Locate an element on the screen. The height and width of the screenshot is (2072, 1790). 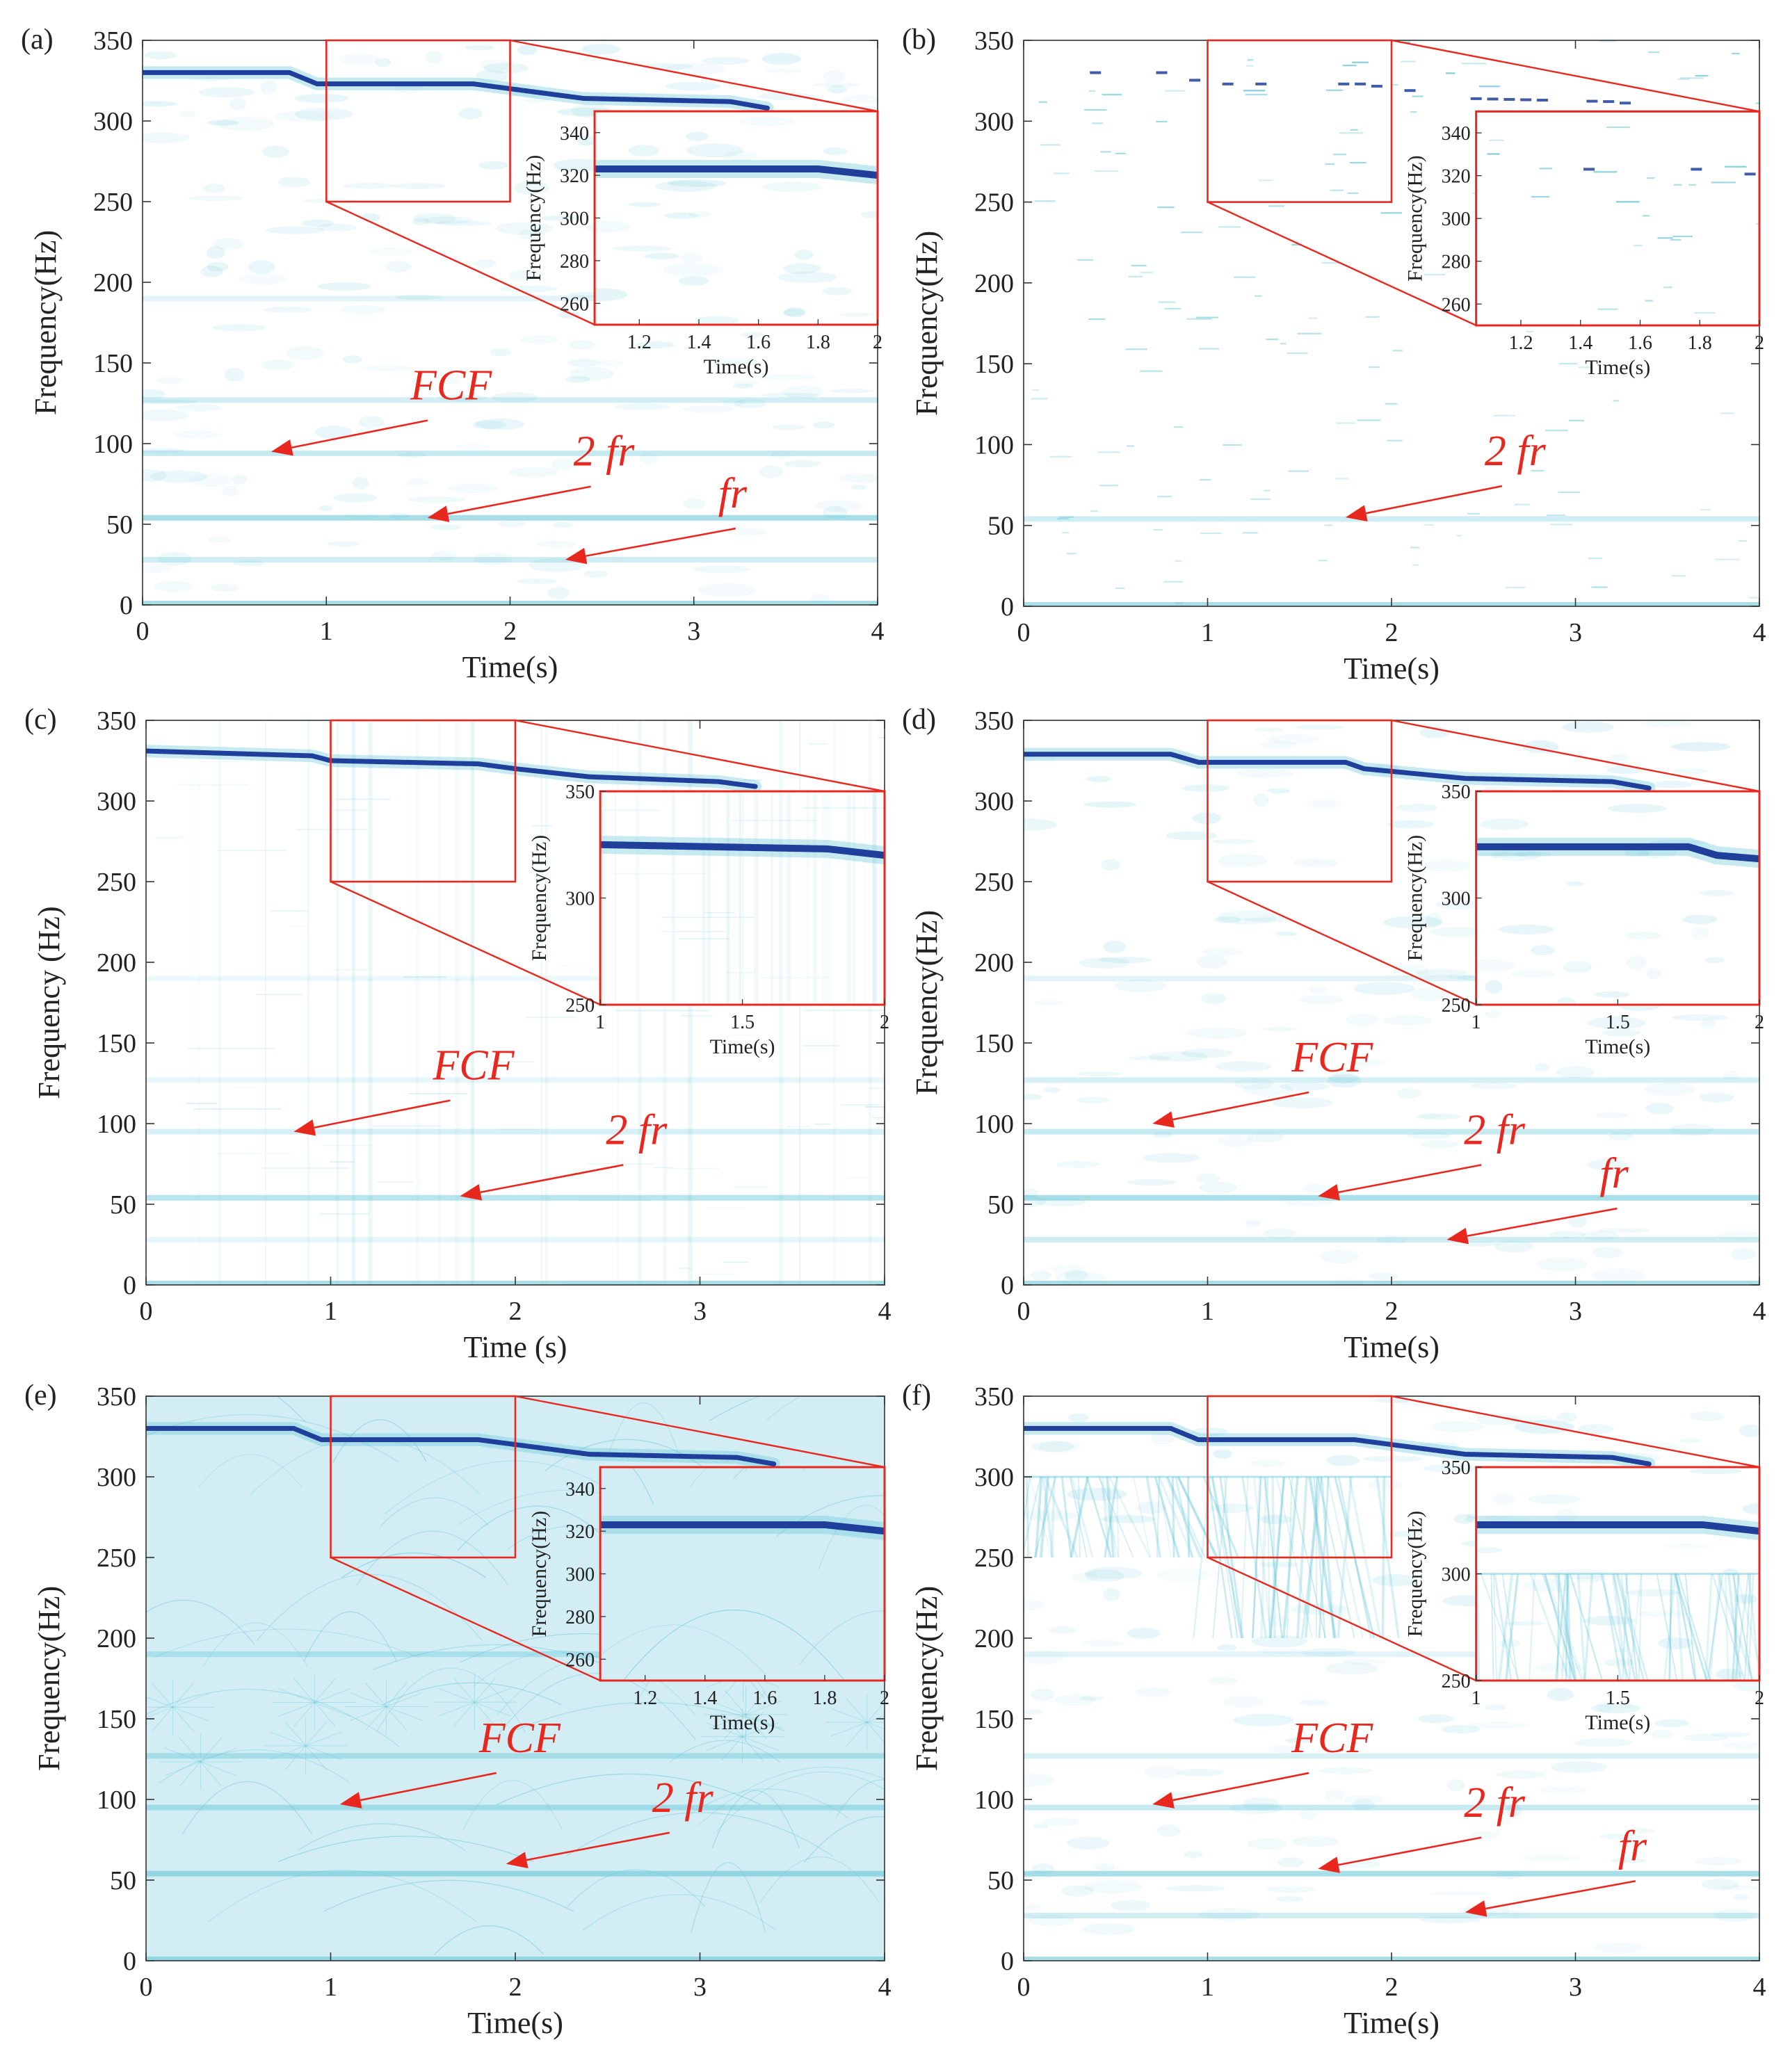
inset-y-axis-label: Frequency(Hz) is located at coordinates (539, 898).